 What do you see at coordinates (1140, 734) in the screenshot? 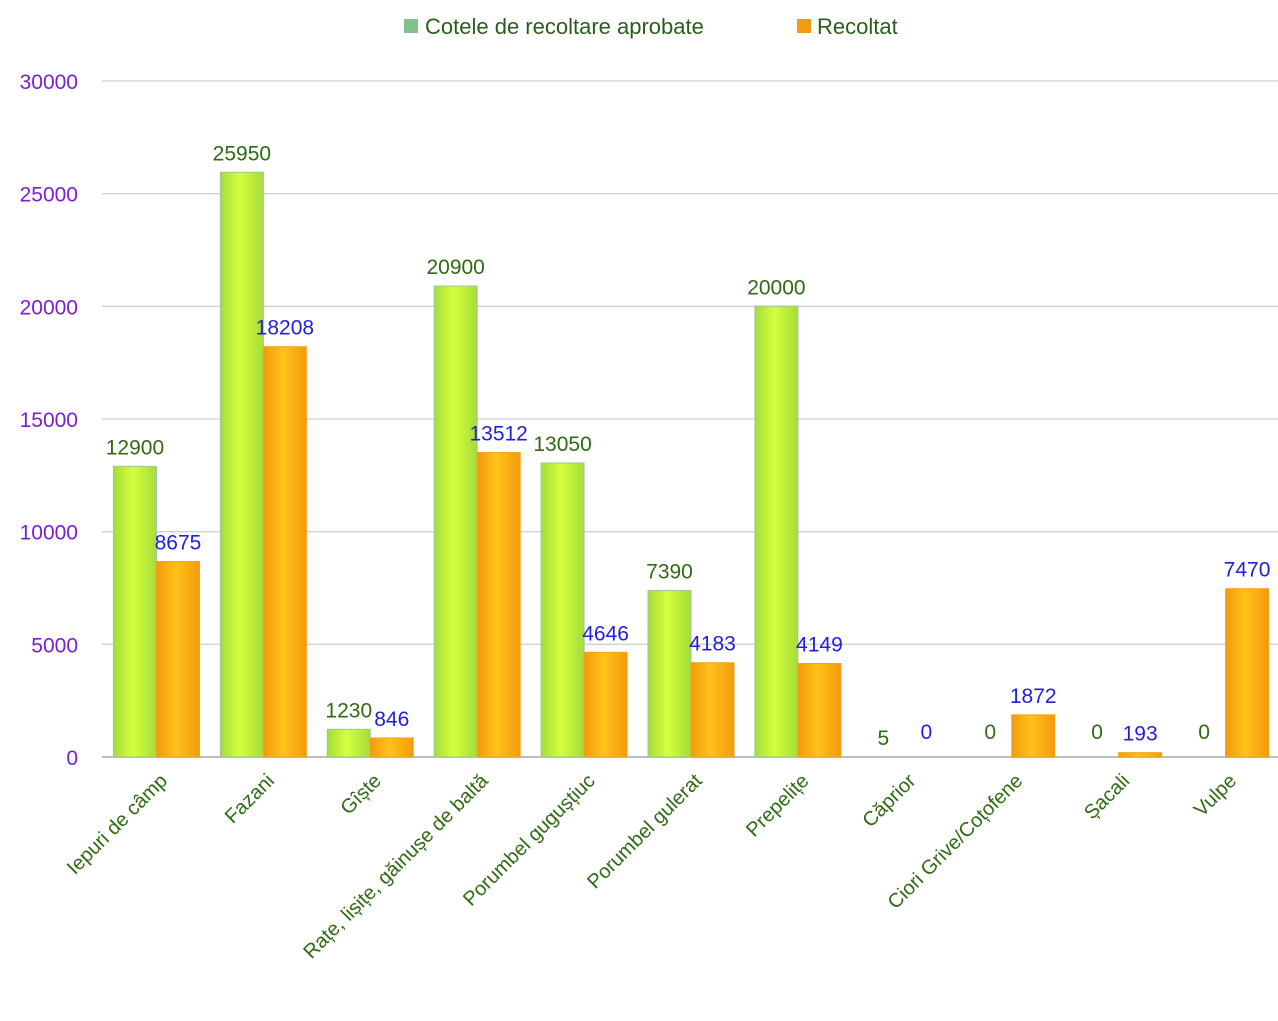
I see `data-label-harvest: 193` at bounding box center [1140, 734].